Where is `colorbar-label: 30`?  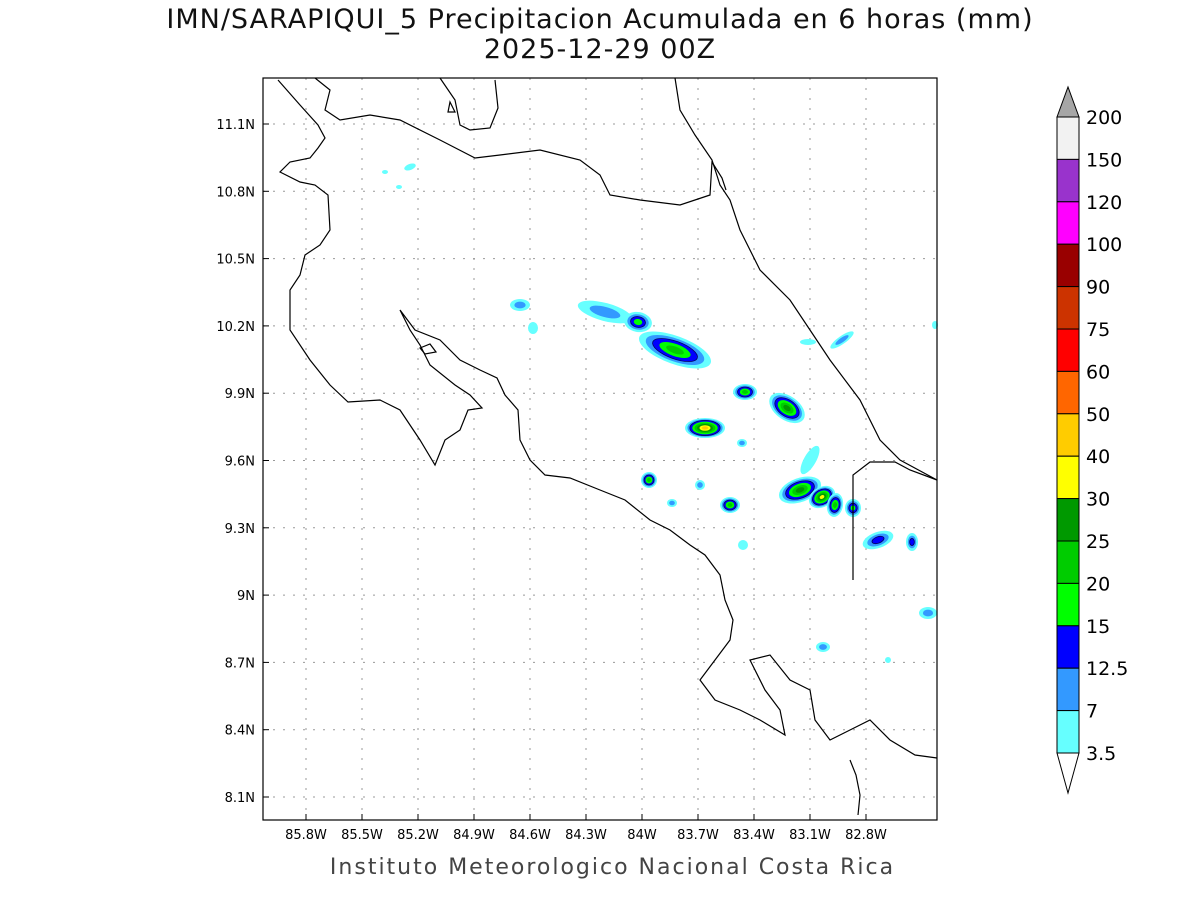 colorbar-label: 30 is located at coordinates (1098, 500).